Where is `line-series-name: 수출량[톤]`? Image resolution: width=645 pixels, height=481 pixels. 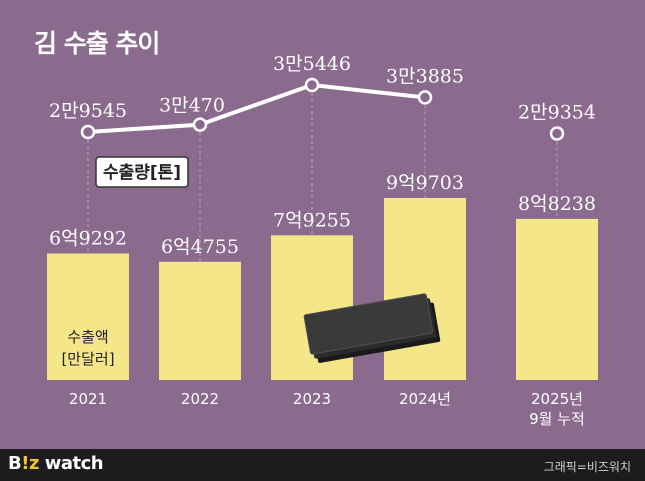
line-series-name: 수출량[톤] is located at coordinates (142, 173).